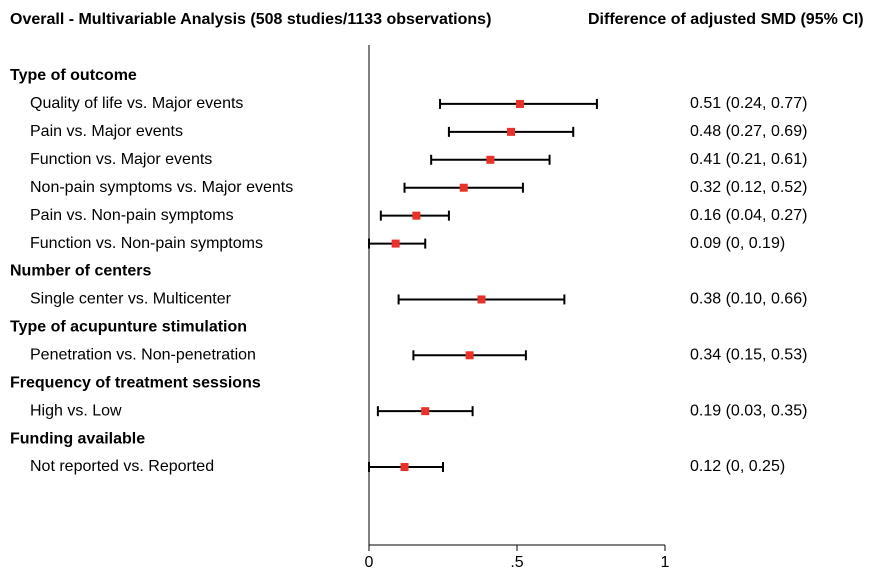 The image size is (891, 570). What do you see at coordinates (748, 410) in the screenshot?
I see `value-label: 0.19 (0.03, 0.35)` at bounding box center [748, 410].